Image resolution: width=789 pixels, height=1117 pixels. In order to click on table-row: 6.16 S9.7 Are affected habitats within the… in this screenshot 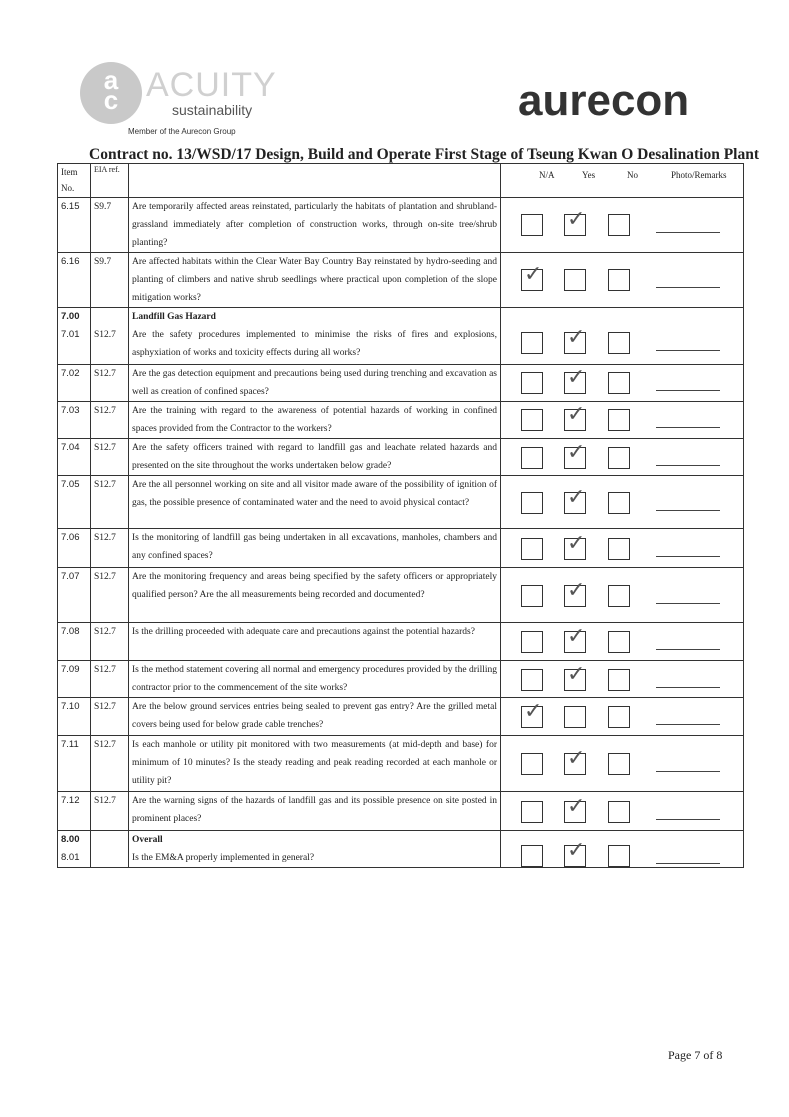, I will do `click(400, 280)`.